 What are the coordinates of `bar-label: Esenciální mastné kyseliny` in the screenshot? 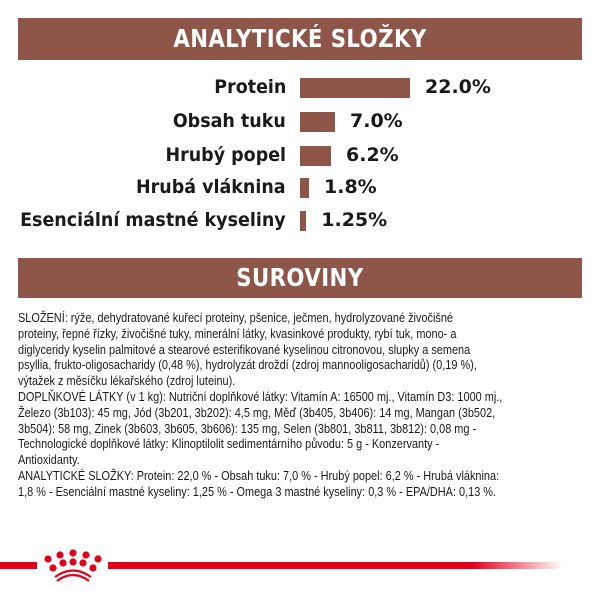 It's located at (153, 220).